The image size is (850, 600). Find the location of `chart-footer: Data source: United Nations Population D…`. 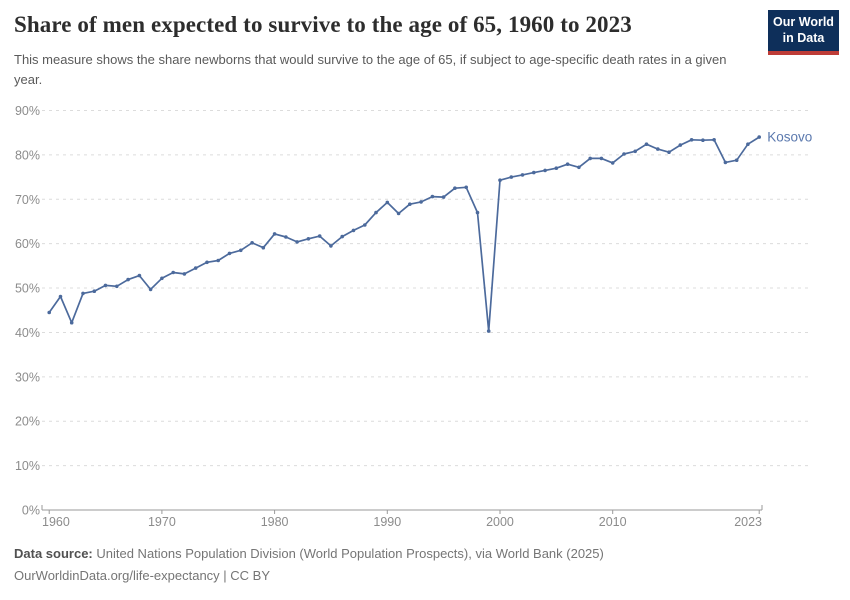

chart-footer: Data source: United Nations Population D… is located at coordinates (309, 565).